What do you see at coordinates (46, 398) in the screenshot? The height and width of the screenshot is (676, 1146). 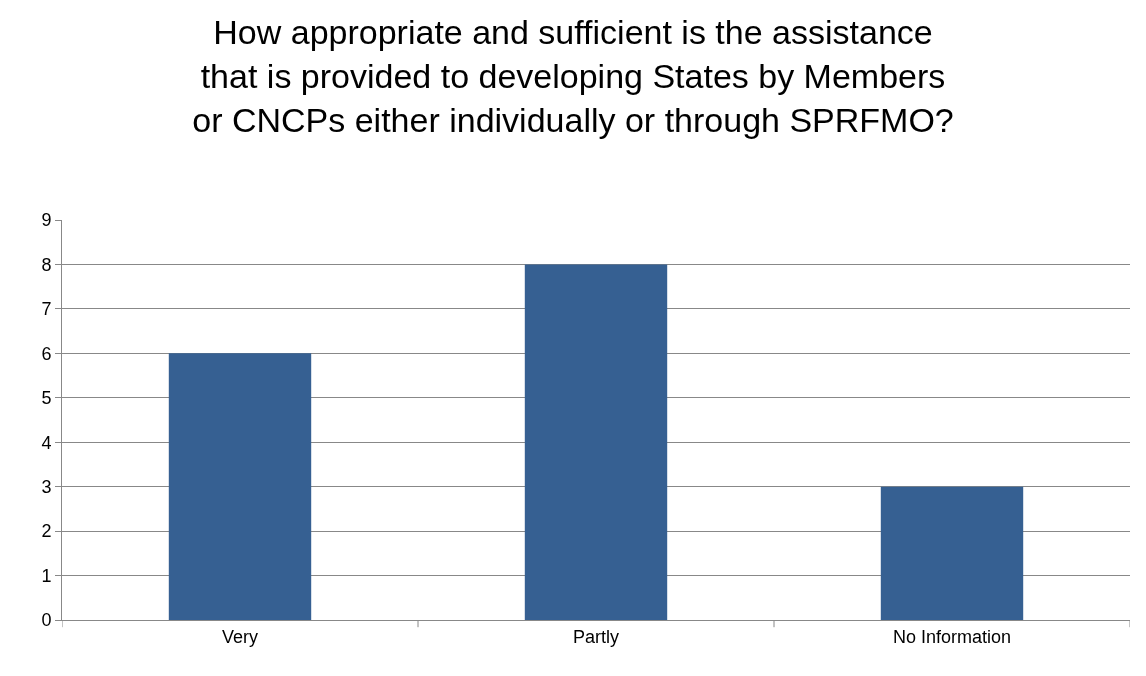 I see `y-tick-label: 5` at bounding box center [46, 398].